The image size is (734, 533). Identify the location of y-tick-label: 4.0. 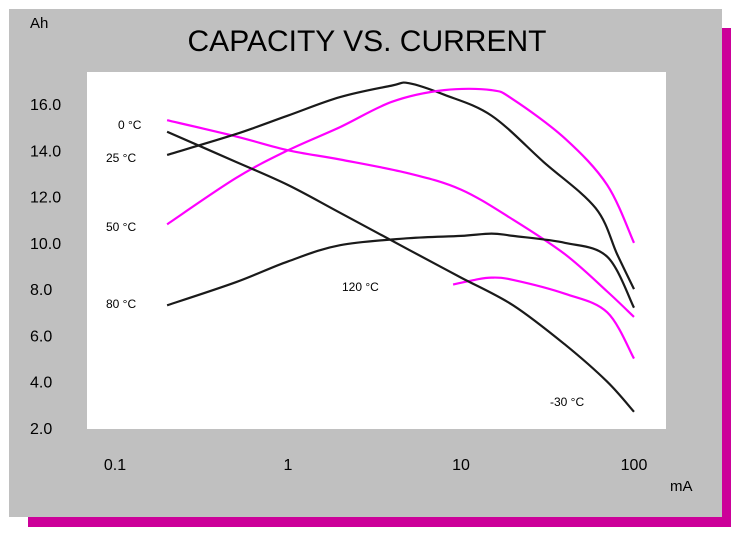
(41, 383).